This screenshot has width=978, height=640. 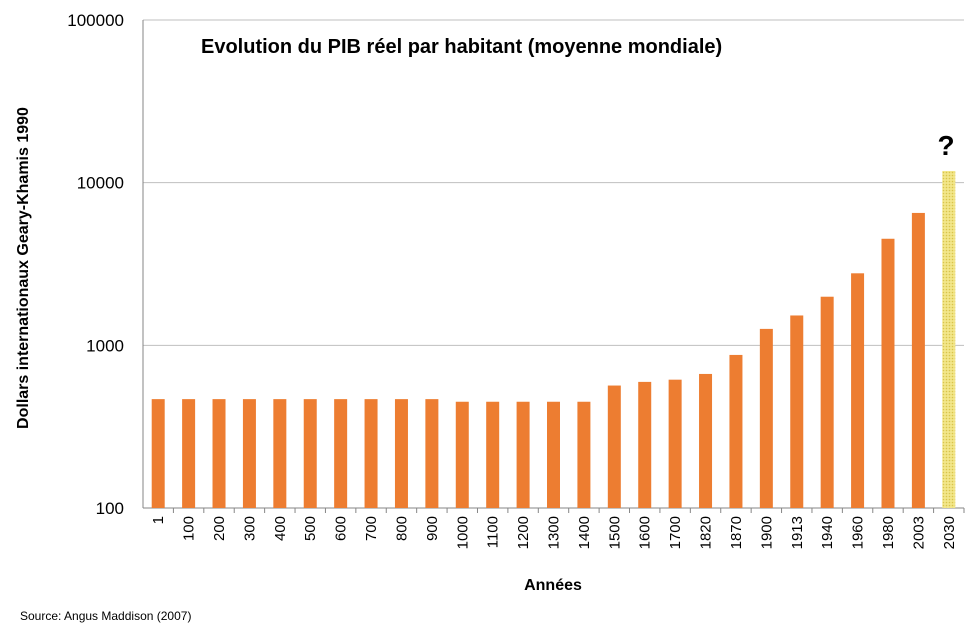 I want to click on x-tick-label: 1400, so click(x=584, y=532).